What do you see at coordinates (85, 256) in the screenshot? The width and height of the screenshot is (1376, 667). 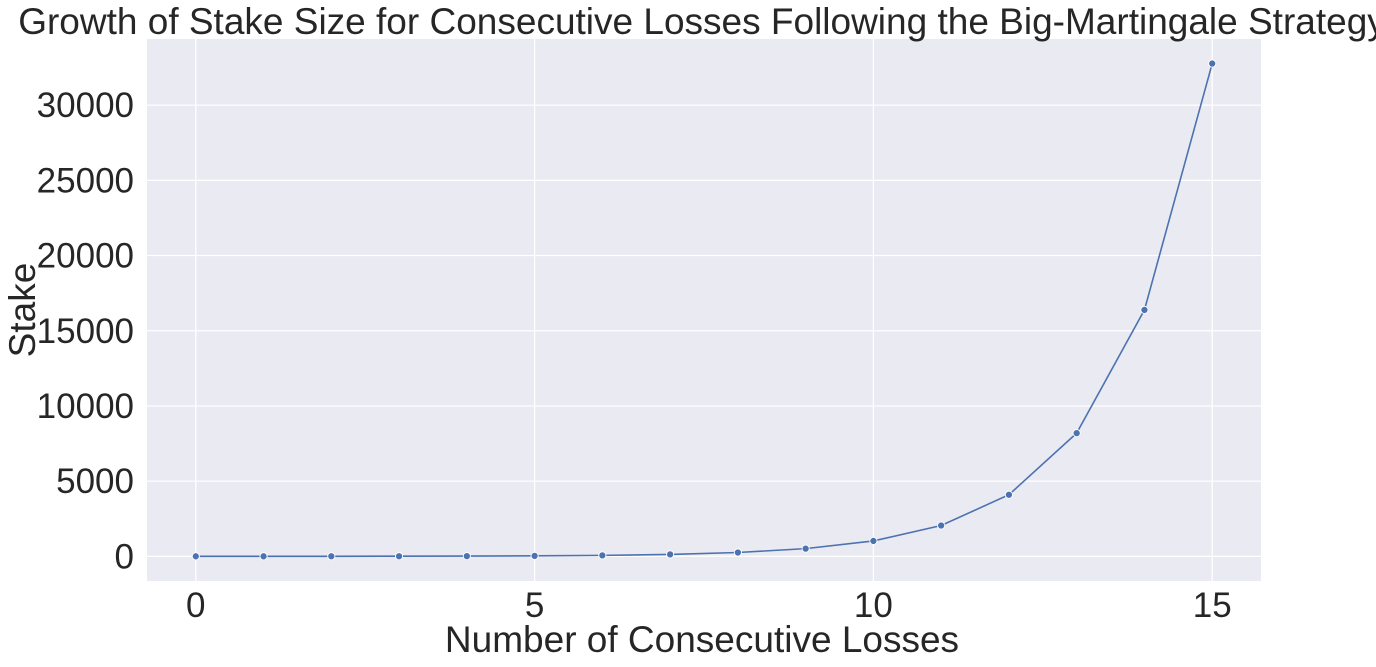 I see `y-tick-label: 20000` at bounding box center [85, 256].